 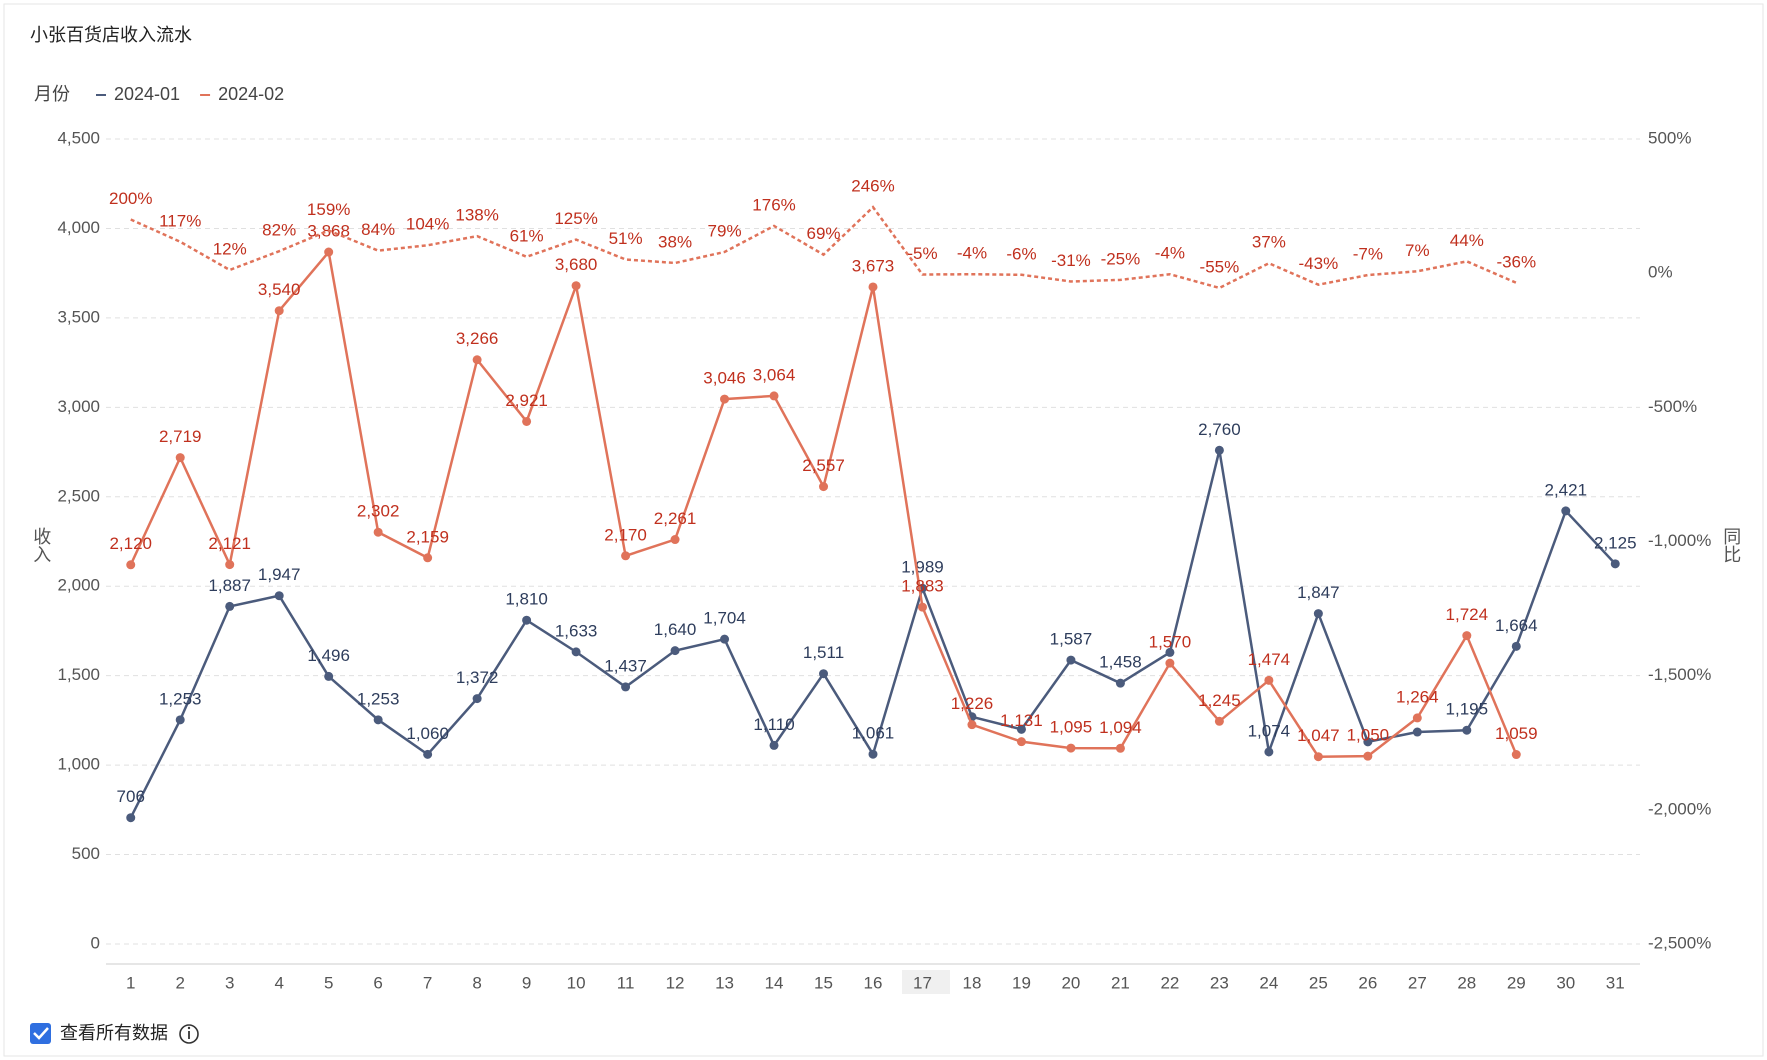 What do you see at coordinates (328, 982) in the screenshot?
I see `x-tick-label: 5` at bounding box center [328, 982].